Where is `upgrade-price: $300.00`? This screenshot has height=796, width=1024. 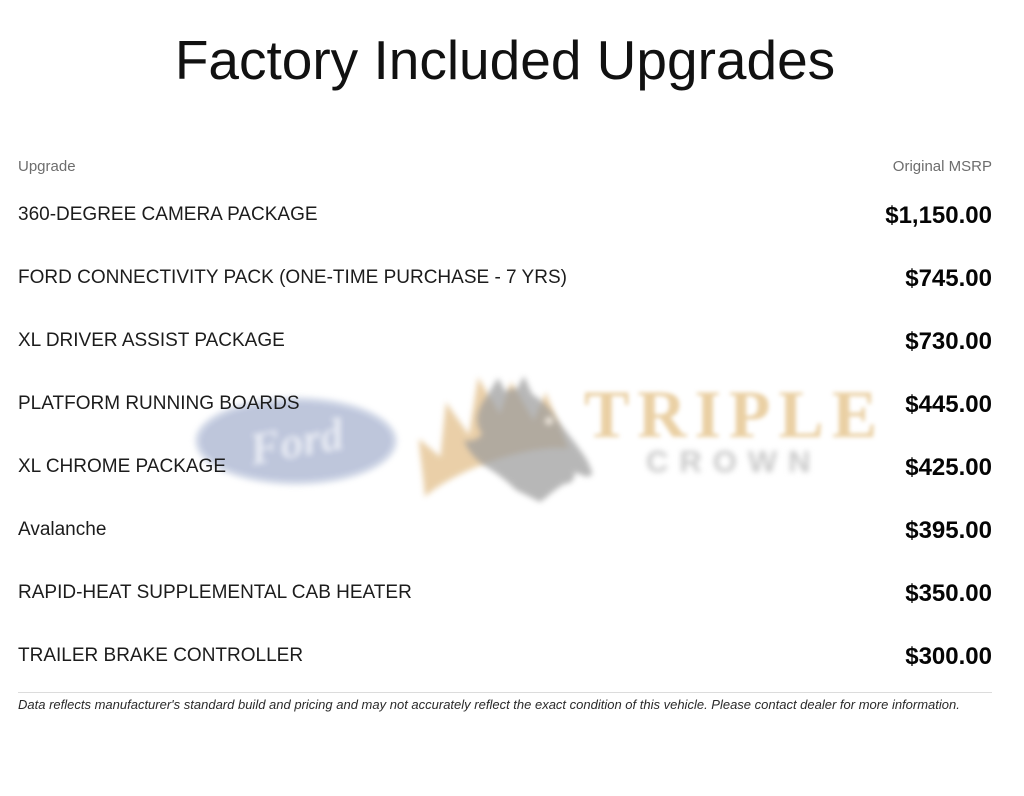
upgrade-price: $300.00 is located at coordinates (948, 656).